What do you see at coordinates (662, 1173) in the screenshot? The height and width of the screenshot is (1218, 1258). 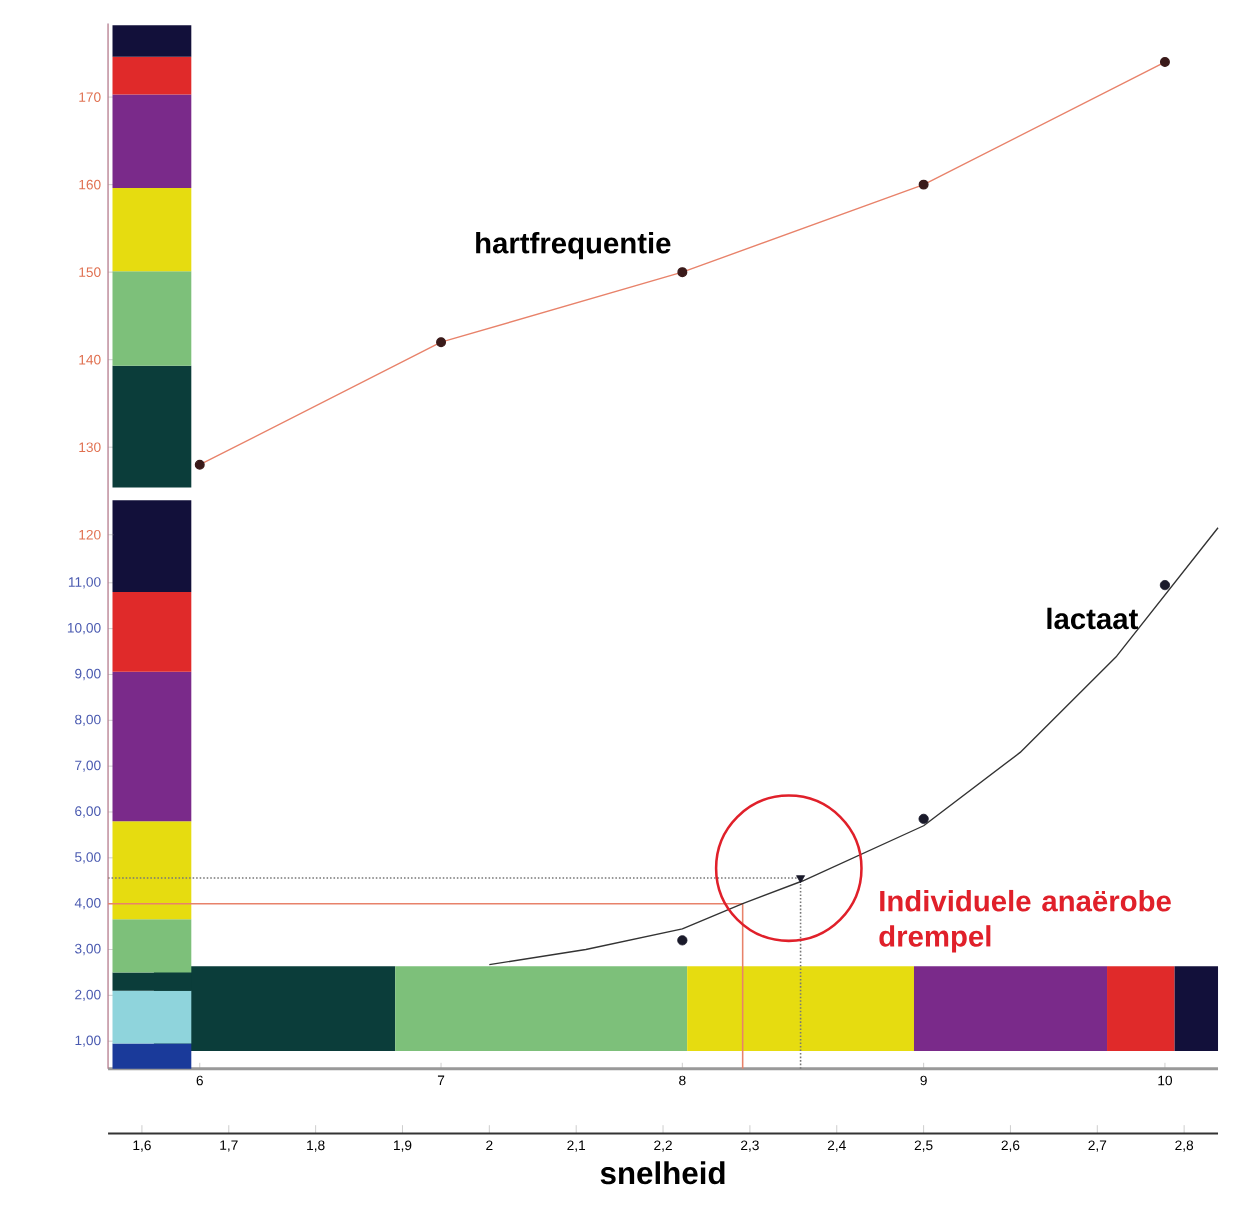 I see `x-axis-title: snelheid` at bounding box center [662, 1173].